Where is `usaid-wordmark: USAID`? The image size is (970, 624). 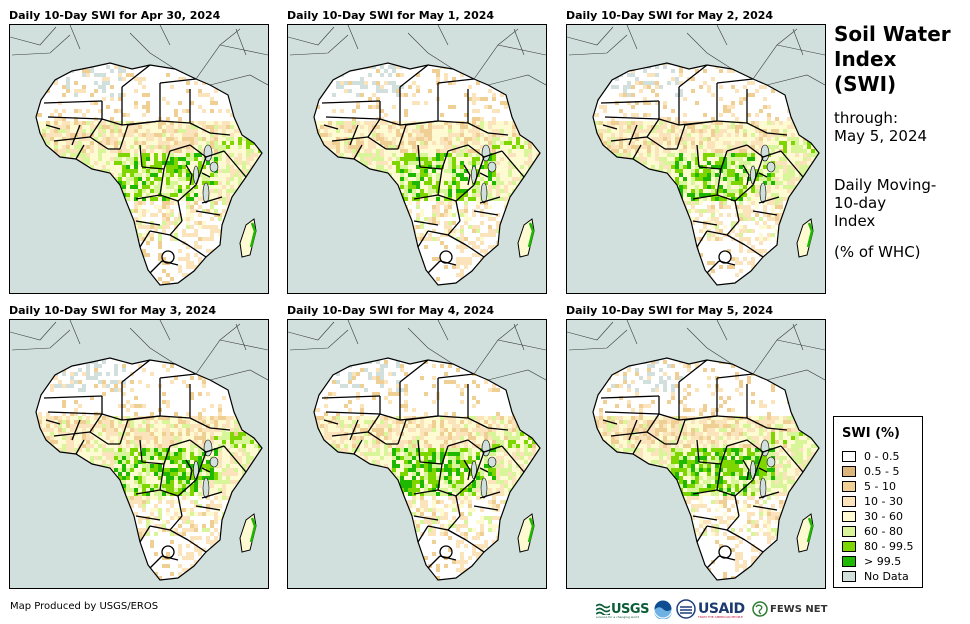
usaid-wordmark: USAID is located at coordinates (721, 609).